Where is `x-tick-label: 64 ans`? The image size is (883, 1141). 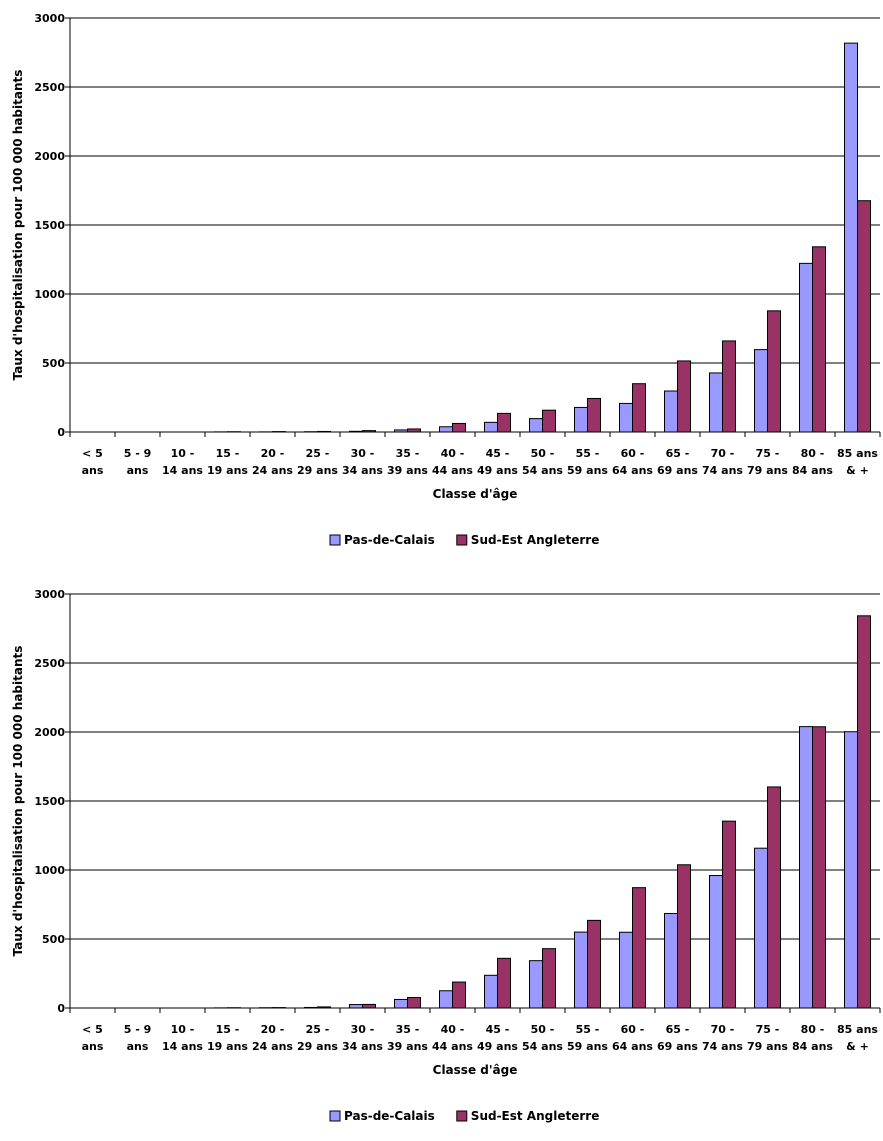 x-tick-label: 64 ans is located at coordinates (632, 1046).